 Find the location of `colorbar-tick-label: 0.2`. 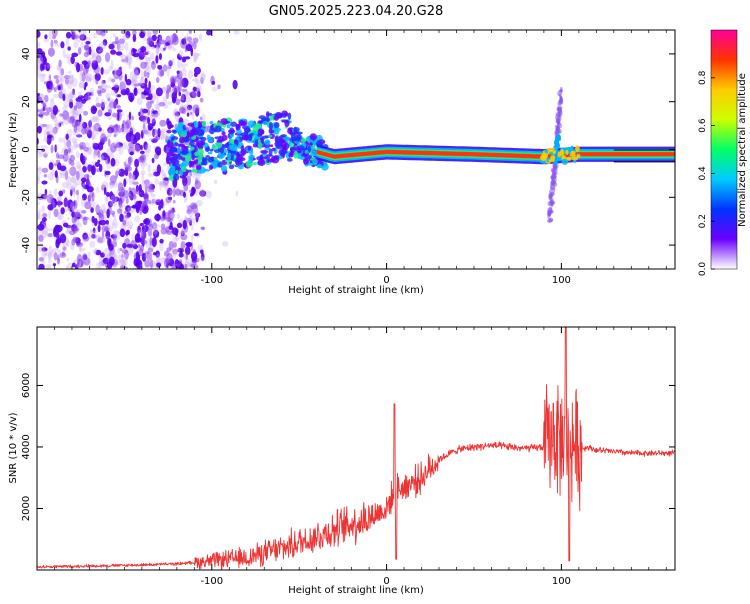

colorbar-tick-label: 0.2 is located at coordinates (703, 221).